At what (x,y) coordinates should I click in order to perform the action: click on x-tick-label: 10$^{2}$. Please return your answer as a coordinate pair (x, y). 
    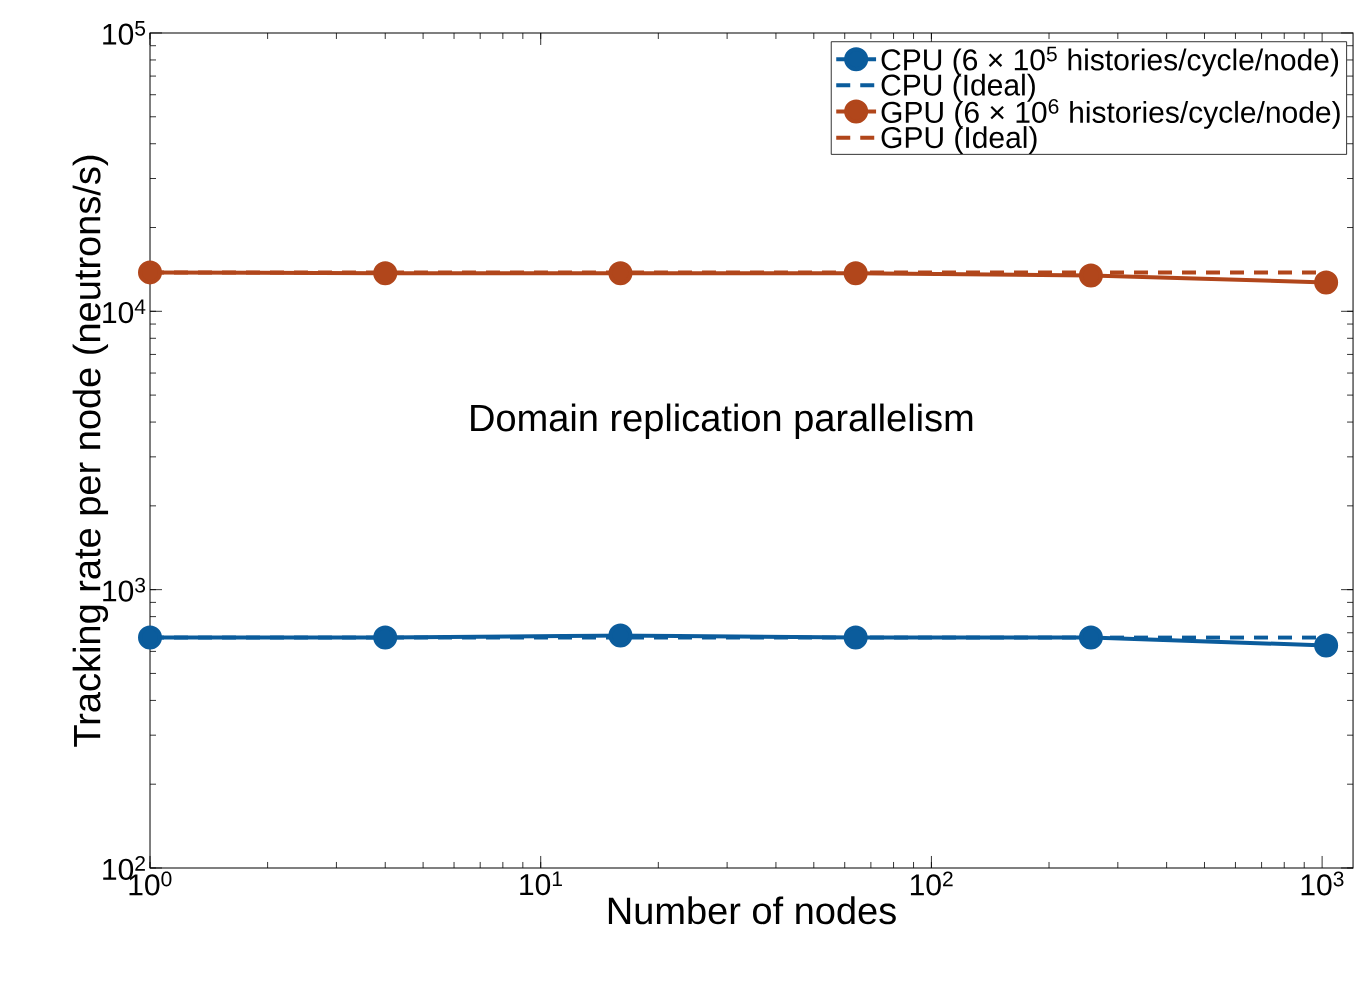
    Looking at the image, I should click on (931, 883).